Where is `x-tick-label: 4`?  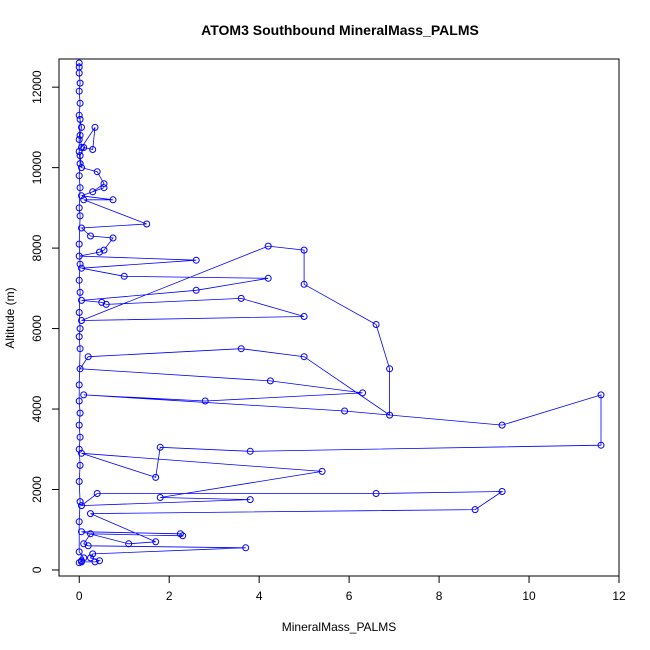 x-tick-label: 4 is located at coordinates (259, 596).